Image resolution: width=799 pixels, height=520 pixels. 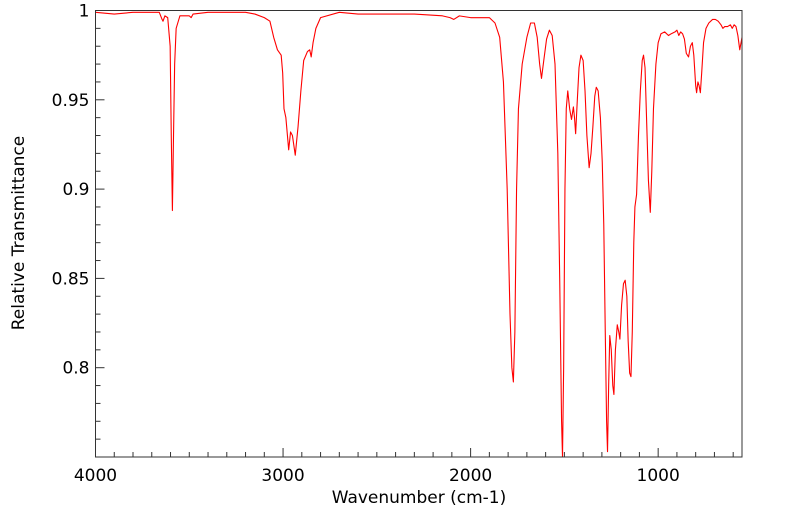 What do you see at coordinates (75, 190) in the screenshot?
I see `y-tick-label: 0.9` at bounding box center [75, 190].